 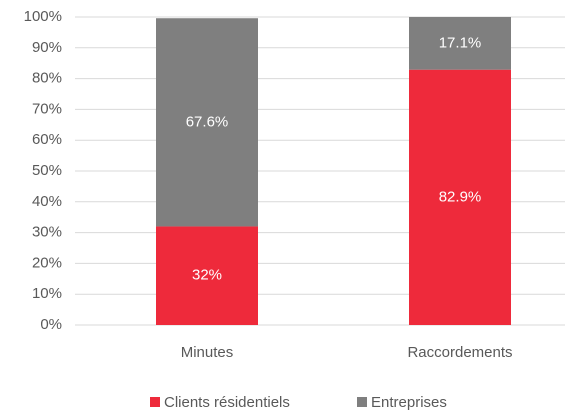 I want to click on y-tick-label: 70%, so click(x=47, y=108).